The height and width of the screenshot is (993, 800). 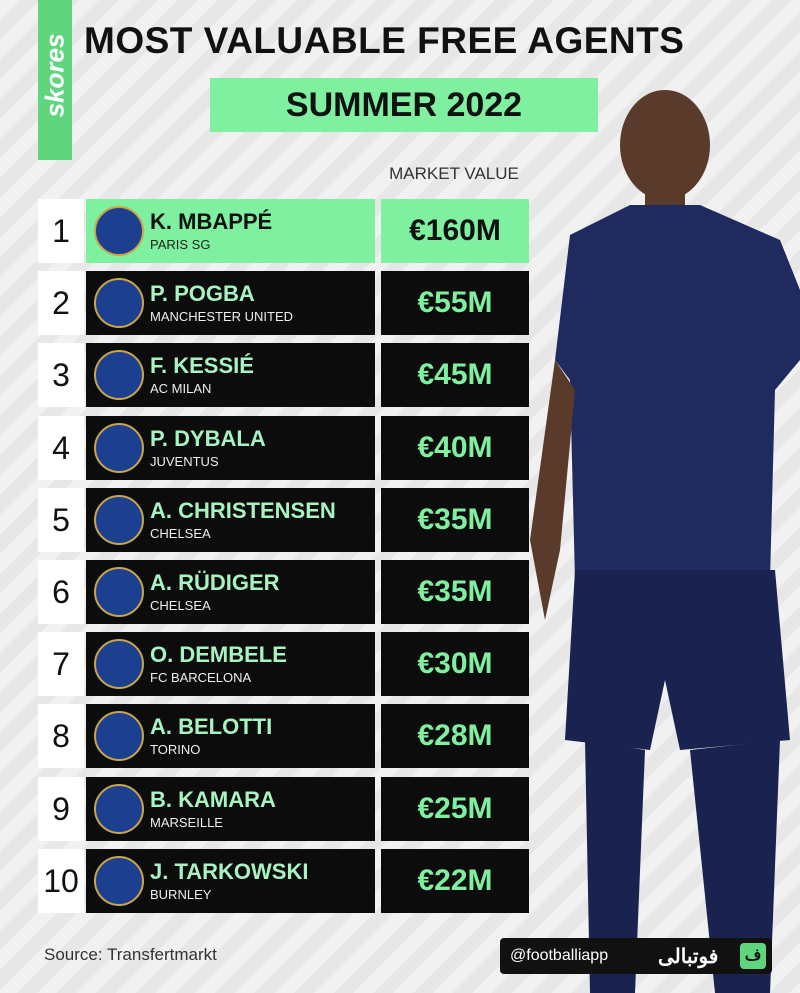 I want to click on club-name: MARSEILLE, so click(x=186, y=822).